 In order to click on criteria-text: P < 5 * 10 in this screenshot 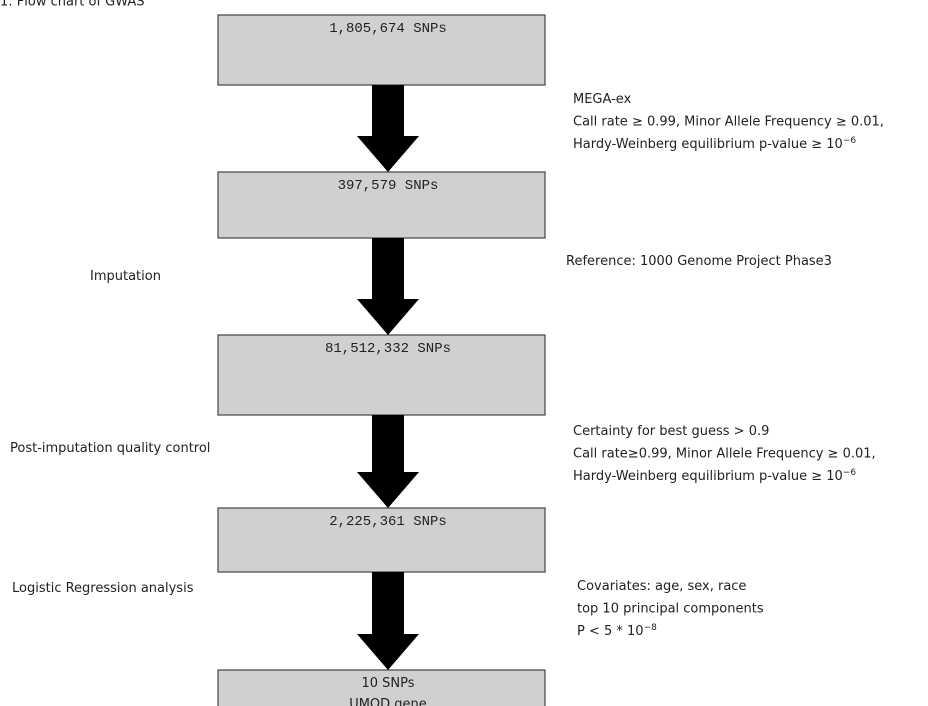, I will do `click(610, 631)`.